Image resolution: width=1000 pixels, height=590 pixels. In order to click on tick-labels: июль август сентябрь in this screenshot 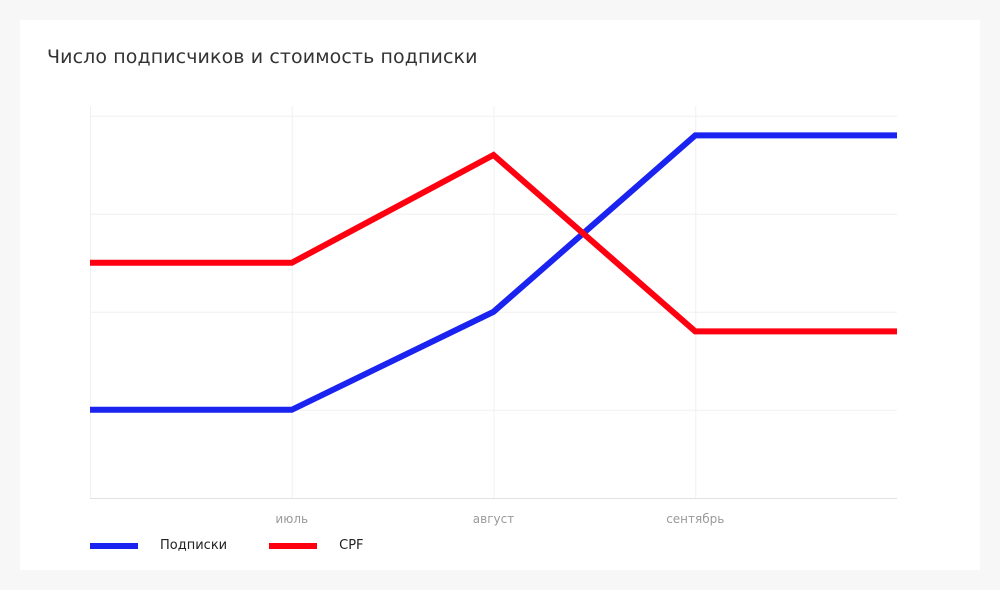, I will do `click(499, 519)`.